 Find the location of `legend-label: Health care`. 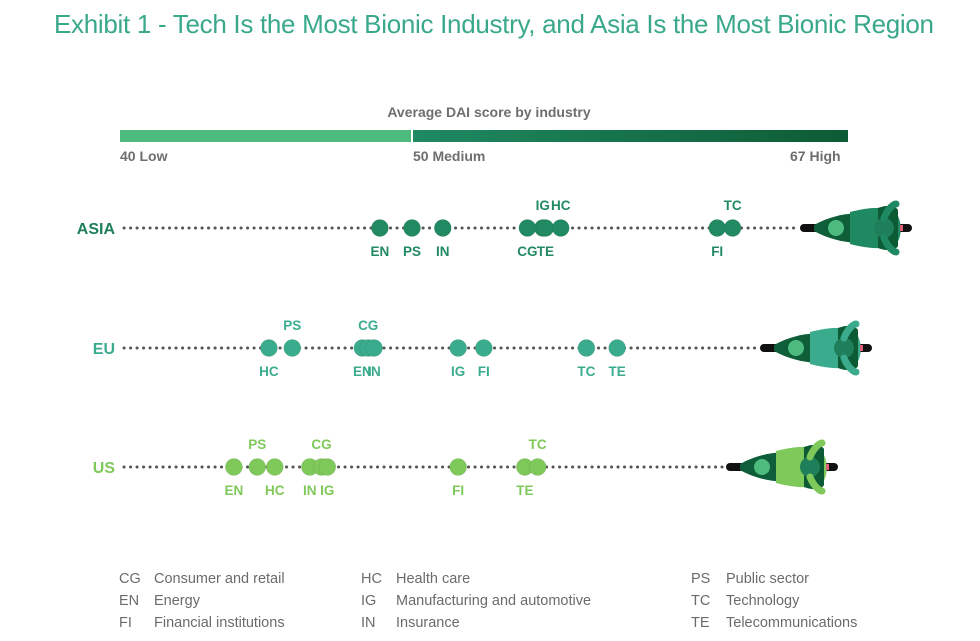

legend-label: Health care is located at coordinates (433, 579).